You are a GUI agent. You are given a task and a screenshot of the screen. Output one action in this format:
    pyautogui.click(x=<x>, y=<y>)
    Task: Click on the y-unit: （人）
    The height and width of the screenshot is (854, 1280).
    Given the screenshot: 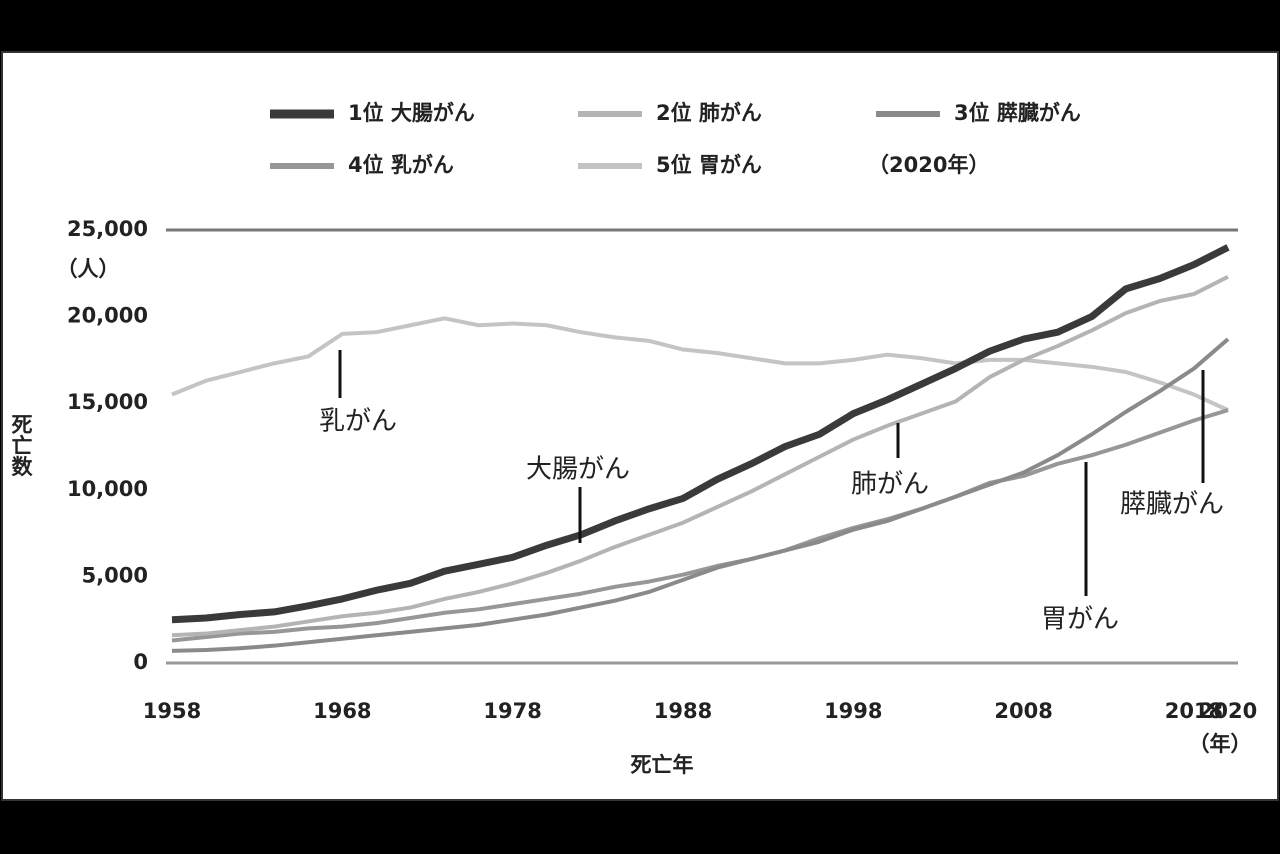 What is the action you would take?
    pyautogui.click(x=88, y=269)
    